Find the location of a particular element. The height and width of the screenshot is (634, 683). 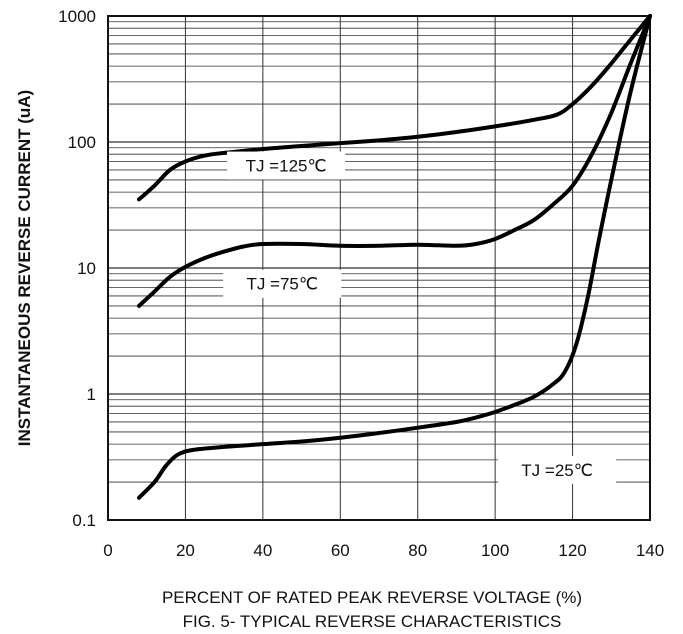

series-label-125: TJ =125℃ is located at coordinates (286, 166).